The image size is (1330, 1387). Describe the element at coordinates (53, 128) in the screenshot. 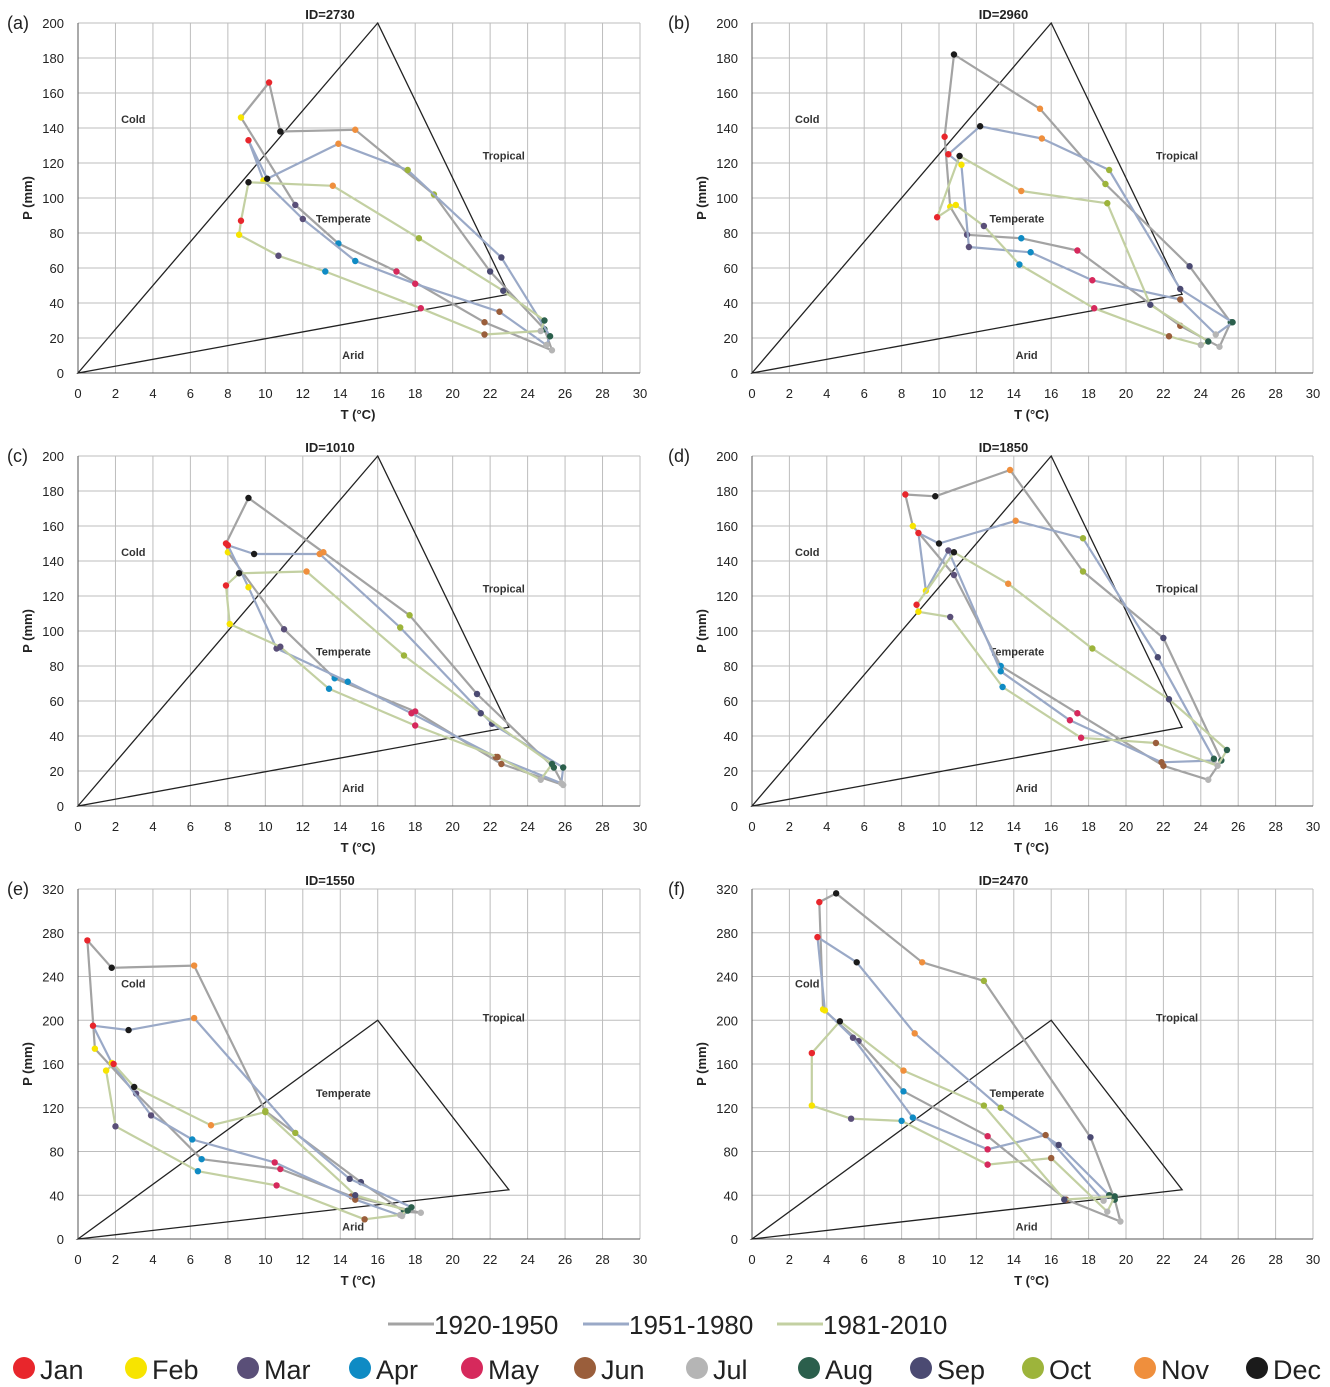

I see `y-tick-label: 140` at that location.